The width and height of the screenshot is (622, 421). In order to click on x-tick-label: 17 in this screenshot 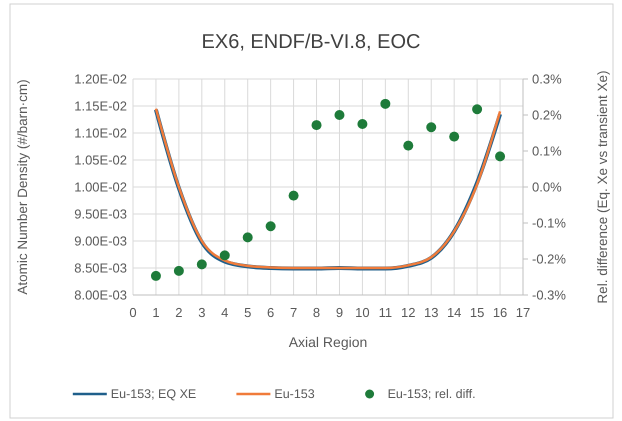, I will do `click(523, 312)`.